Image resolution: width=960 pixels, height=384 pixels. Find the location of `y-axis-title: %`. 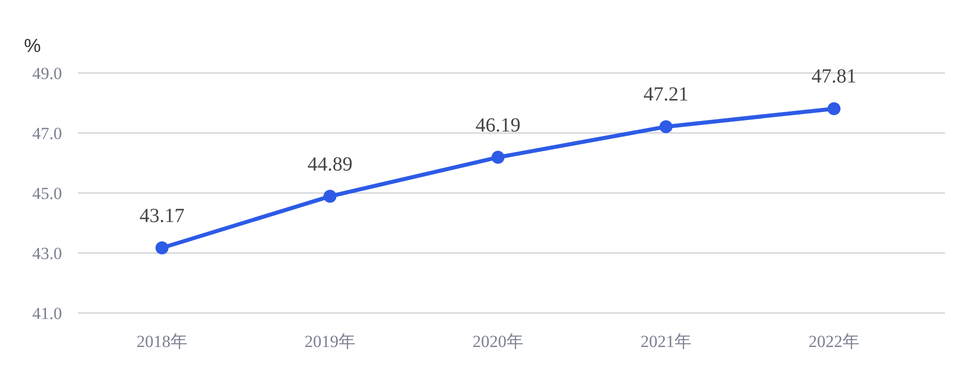

y-axis-title: % is located at coordinates (32, 46).